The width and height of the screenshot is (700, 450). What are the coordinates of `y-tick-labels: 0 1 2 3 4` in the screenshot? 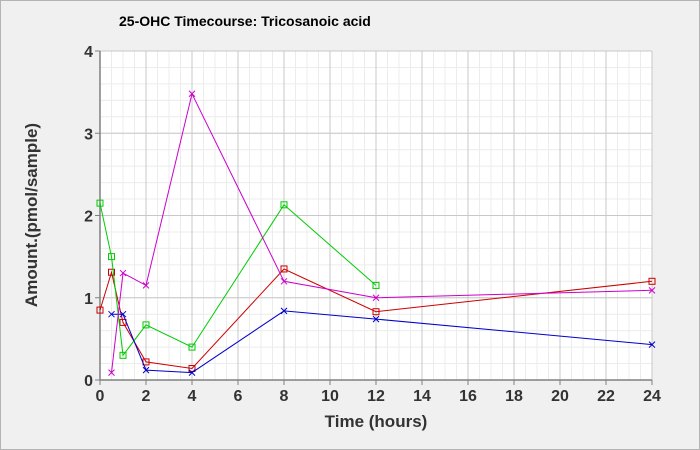 It's located at (88, 217).